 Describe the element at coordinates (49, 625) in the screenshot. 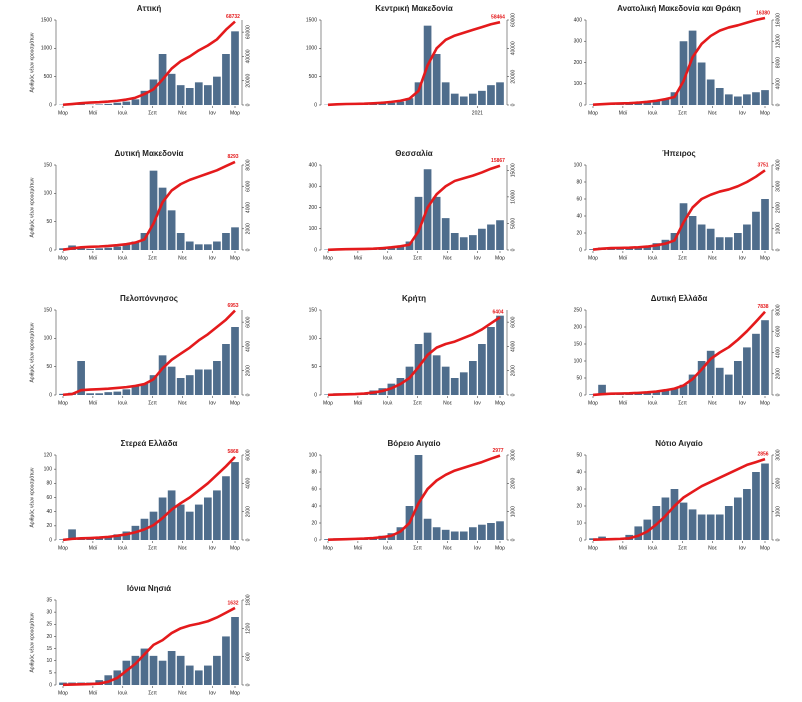

I see `y-tick-label: 25` at that location.